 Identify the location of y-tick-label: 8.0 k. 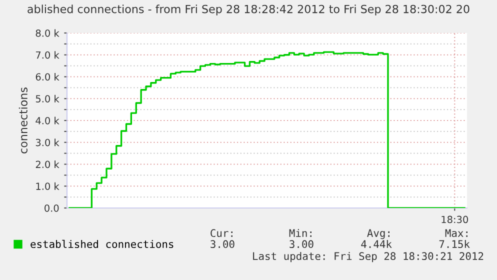
(48, 33).